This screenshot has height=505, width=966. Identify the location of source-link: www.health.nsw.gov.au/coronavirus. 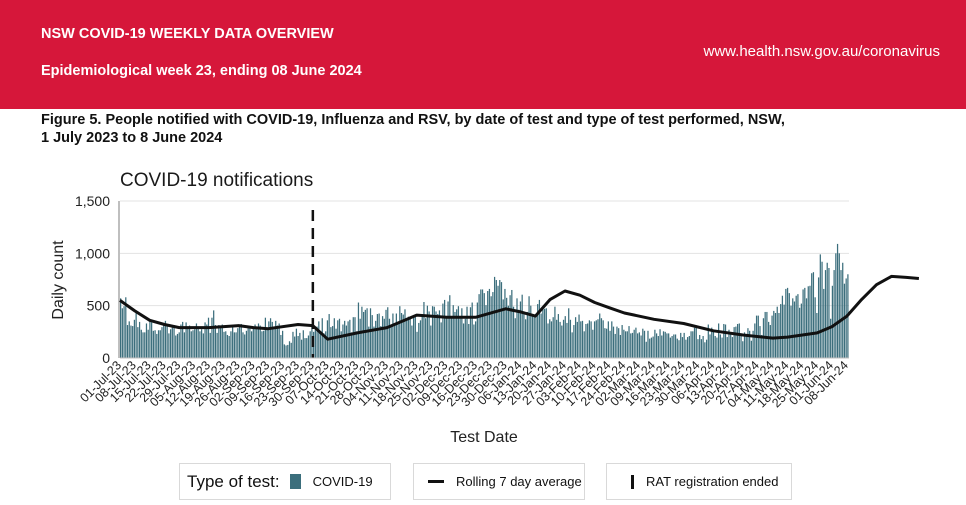
(821, 51).